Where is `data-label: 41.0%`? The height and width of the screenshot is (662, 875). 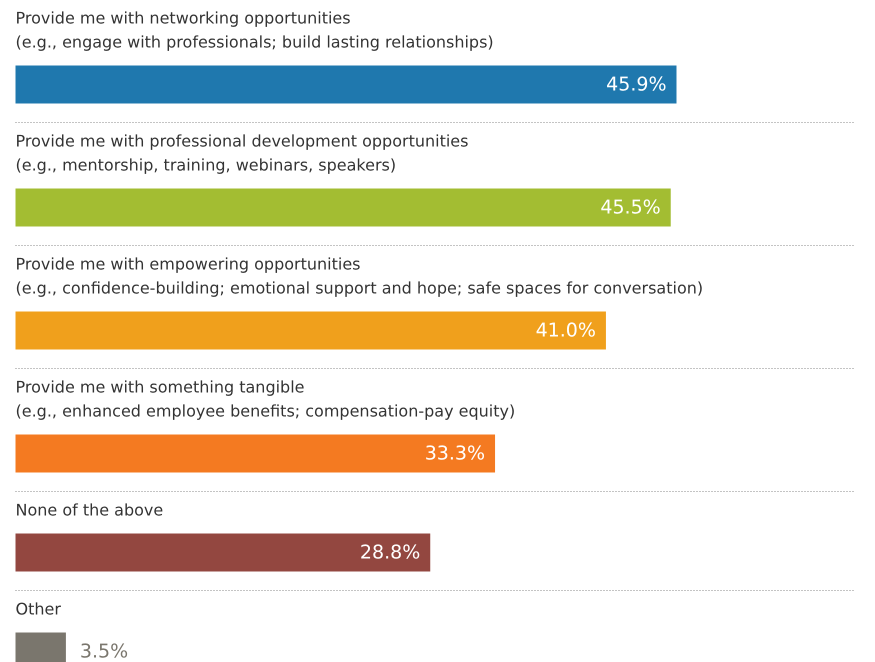
data-label: 41.0% is located at coordinates (566, 331).